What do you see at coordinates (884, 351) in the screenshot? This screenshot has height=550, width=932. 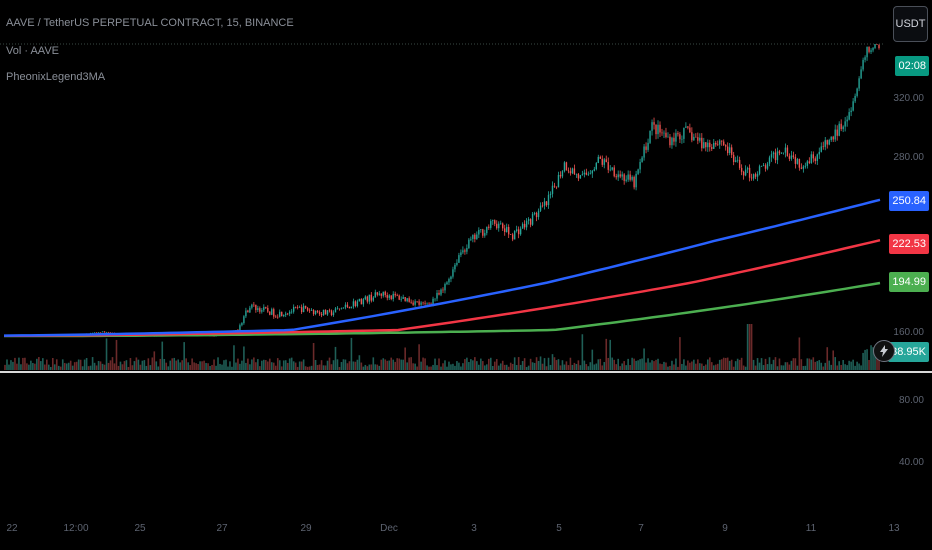 I see `lightning-icon` at bounding box center [884, 351].